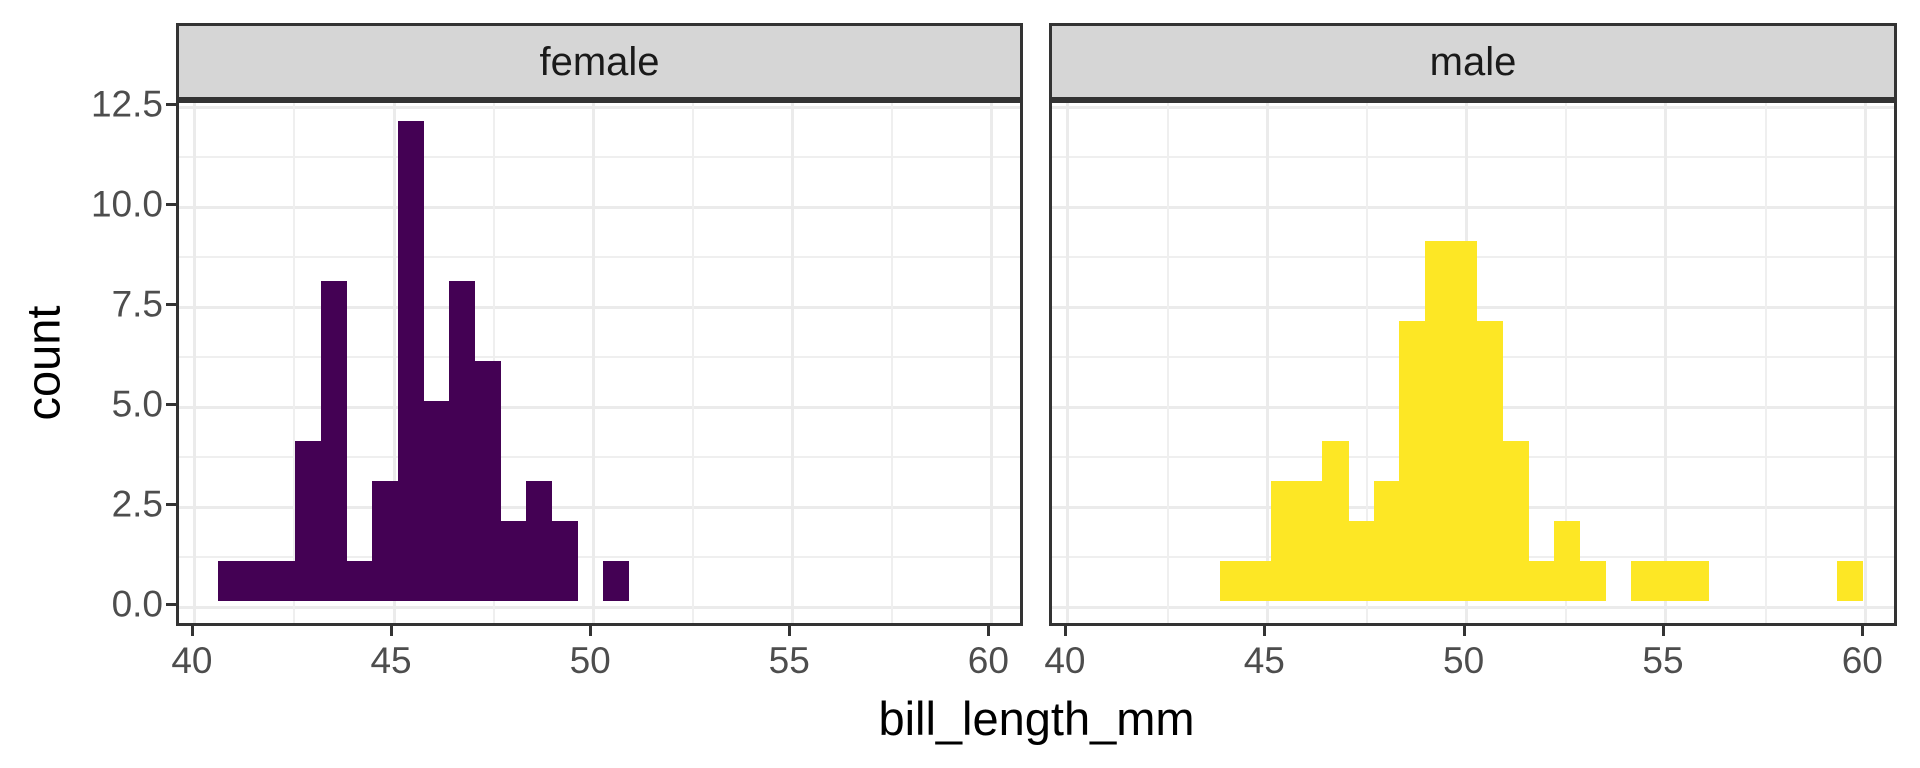 The width and height of the screenshot is (1920, 768). I want to click on y-axis-tick-label: 12.5, so click(126, 104).